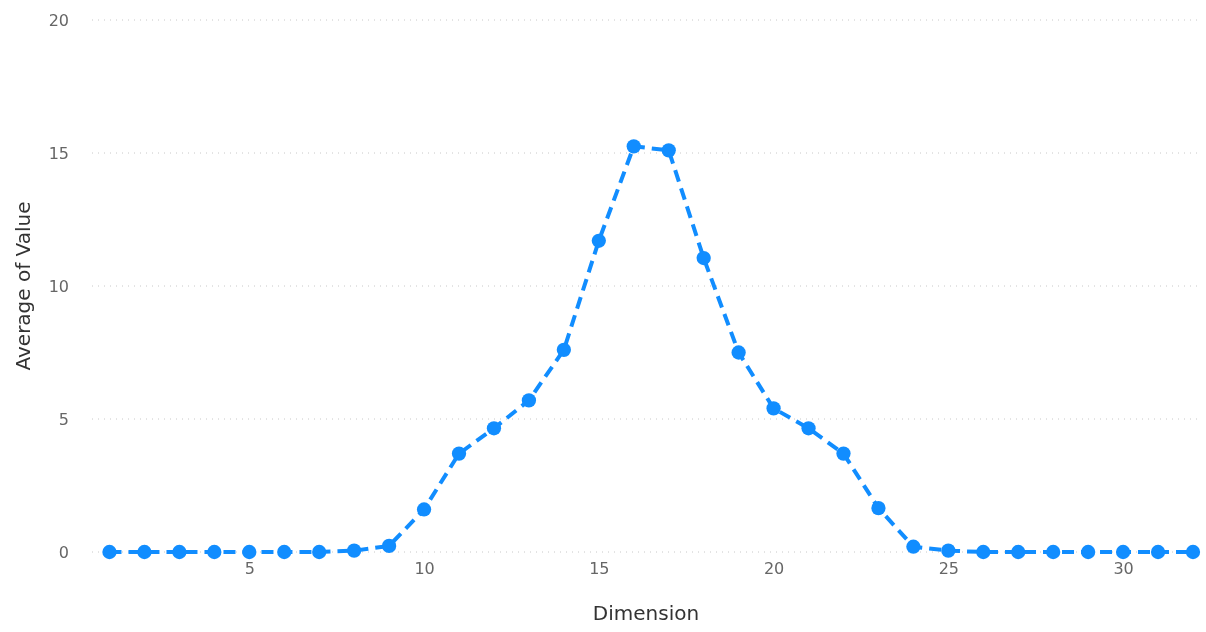 The width and height of the screenshot is (1206, 632). I want to click on y-tick-label: 15, so click(58, 153).